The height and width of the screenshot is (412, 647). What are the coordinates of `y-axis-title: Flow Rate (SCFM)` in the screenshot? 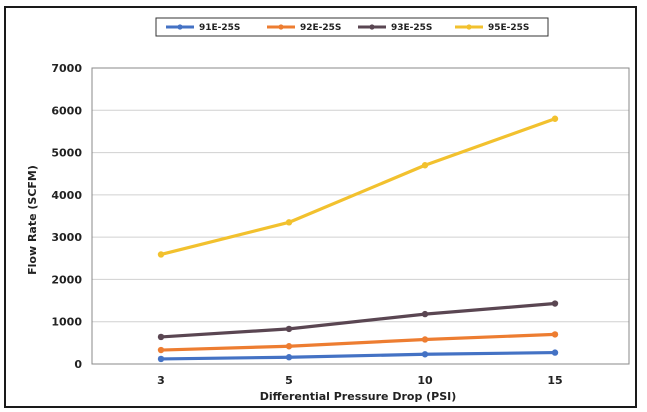 It's located at (32, 220).